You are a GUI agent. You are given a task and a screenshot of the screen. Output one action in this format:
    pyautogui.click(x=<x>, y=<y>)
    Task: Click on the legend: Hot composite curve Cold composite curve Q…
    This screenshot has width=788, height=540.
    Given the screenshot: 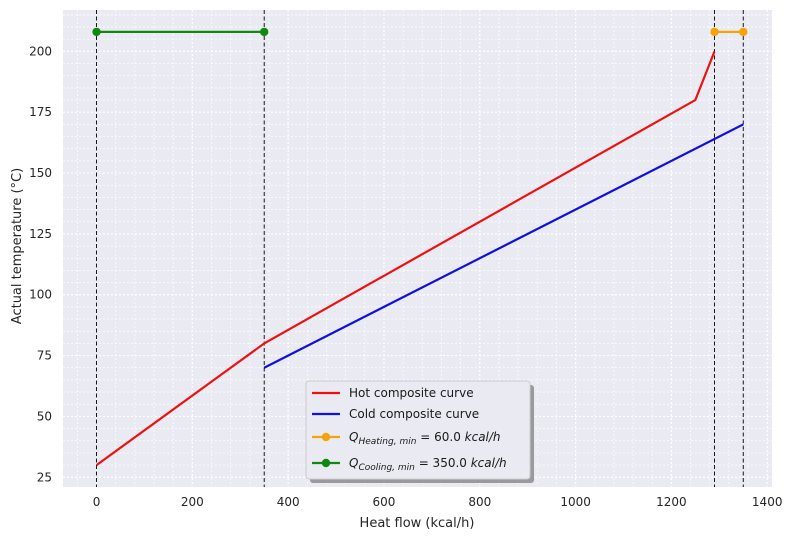 What is the action you would take?
    pyautogui.click(x=419, y=431)
    